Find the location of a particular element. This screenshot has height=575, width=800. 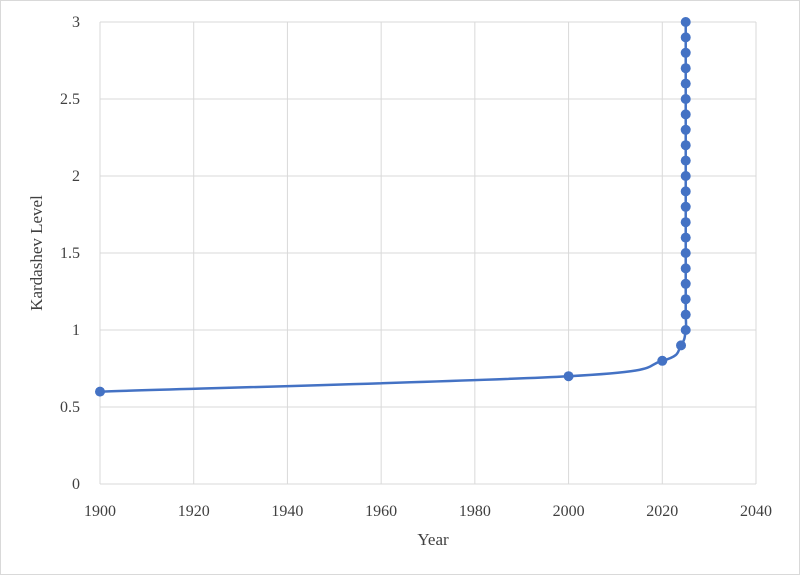

x-tick-labels: 1900 1920 1940 1960 1980 2000 2020 2040 is located at coordinates (428, 511).